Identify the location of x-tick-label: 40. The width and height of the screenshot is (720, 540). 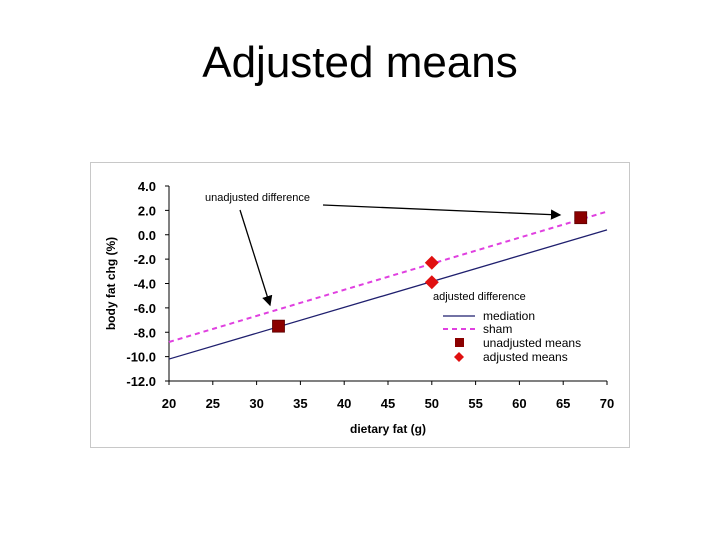
(344, 403).